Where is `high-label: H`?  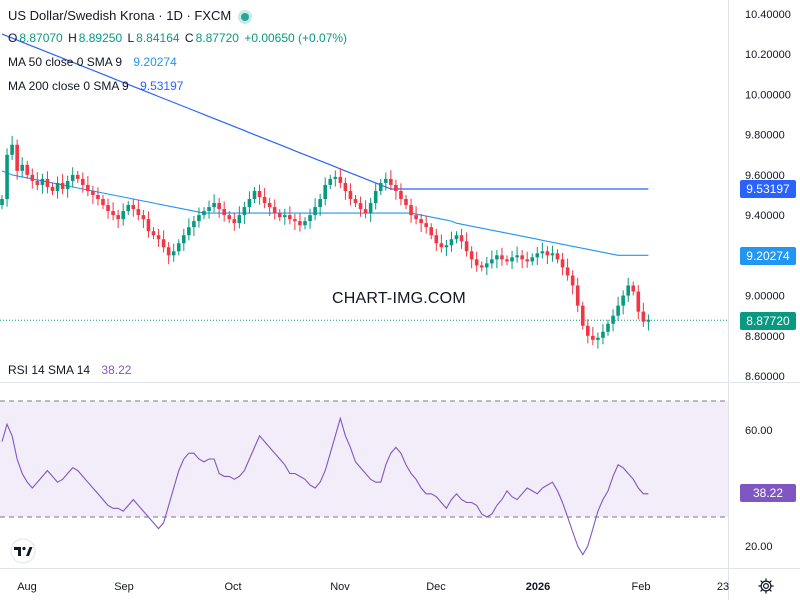 high-label: H is located at coordinates (72, 38).